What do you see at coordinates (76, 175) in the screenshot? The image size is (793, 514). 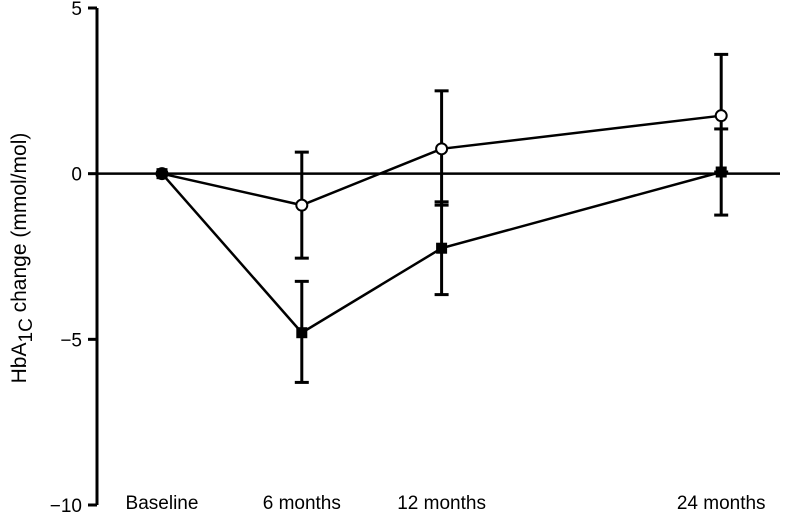 I see `y-tick-label: 0` at bounding box center [76, 175].